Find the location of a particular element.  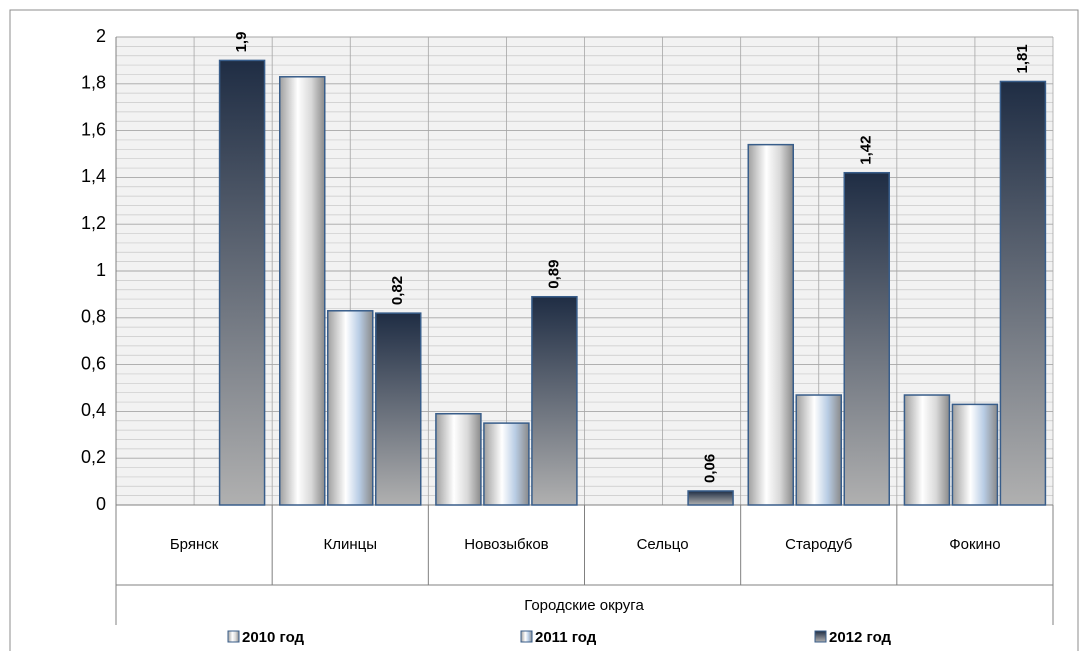

y-tick-label: 1,4 is located at coordinates (93, 176).